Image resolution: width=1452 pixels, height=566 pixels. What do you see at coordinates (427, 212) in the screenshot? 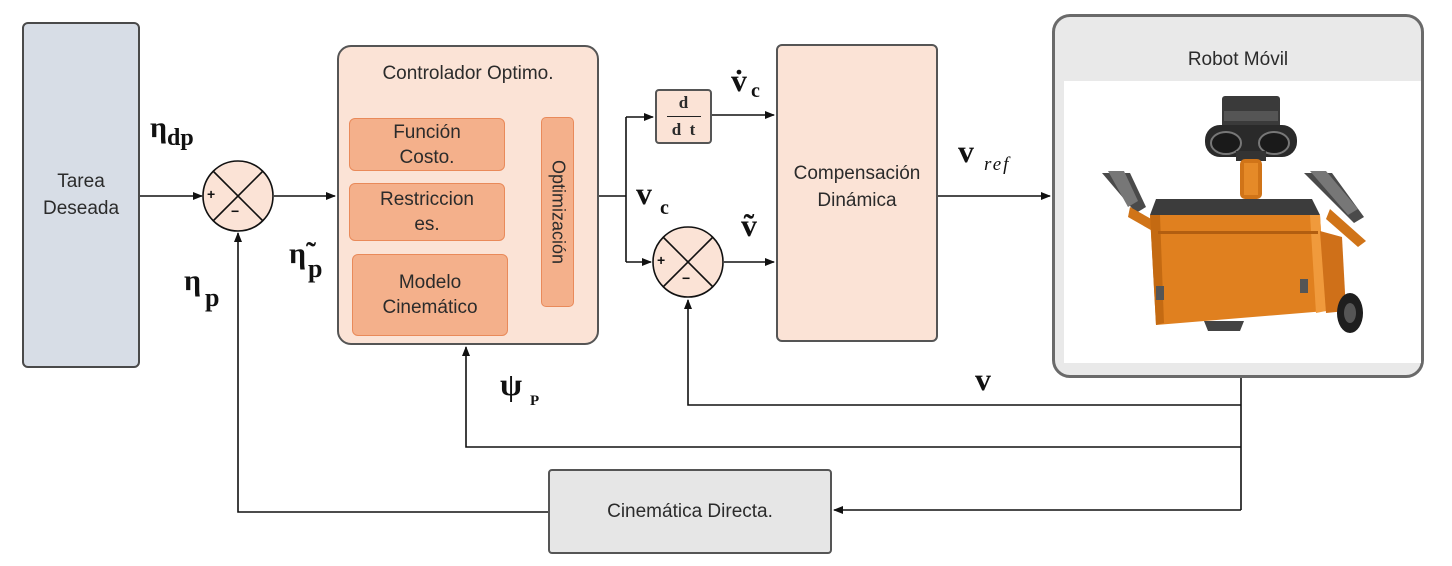
I see `constraints-block: Restriccion es.` at bounding box center [427, 212].